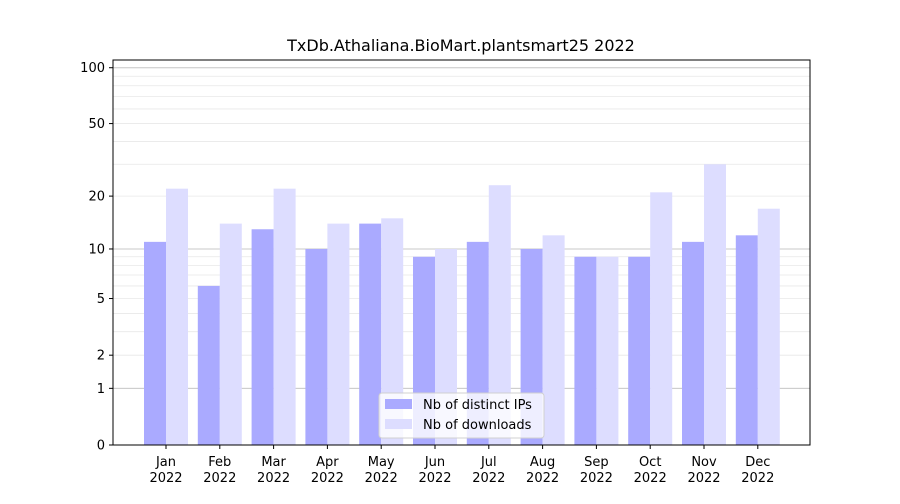 The width and height of the screenshot is (900, 504). I want to click on x-tick-label: May 2022, so click(381, 470).